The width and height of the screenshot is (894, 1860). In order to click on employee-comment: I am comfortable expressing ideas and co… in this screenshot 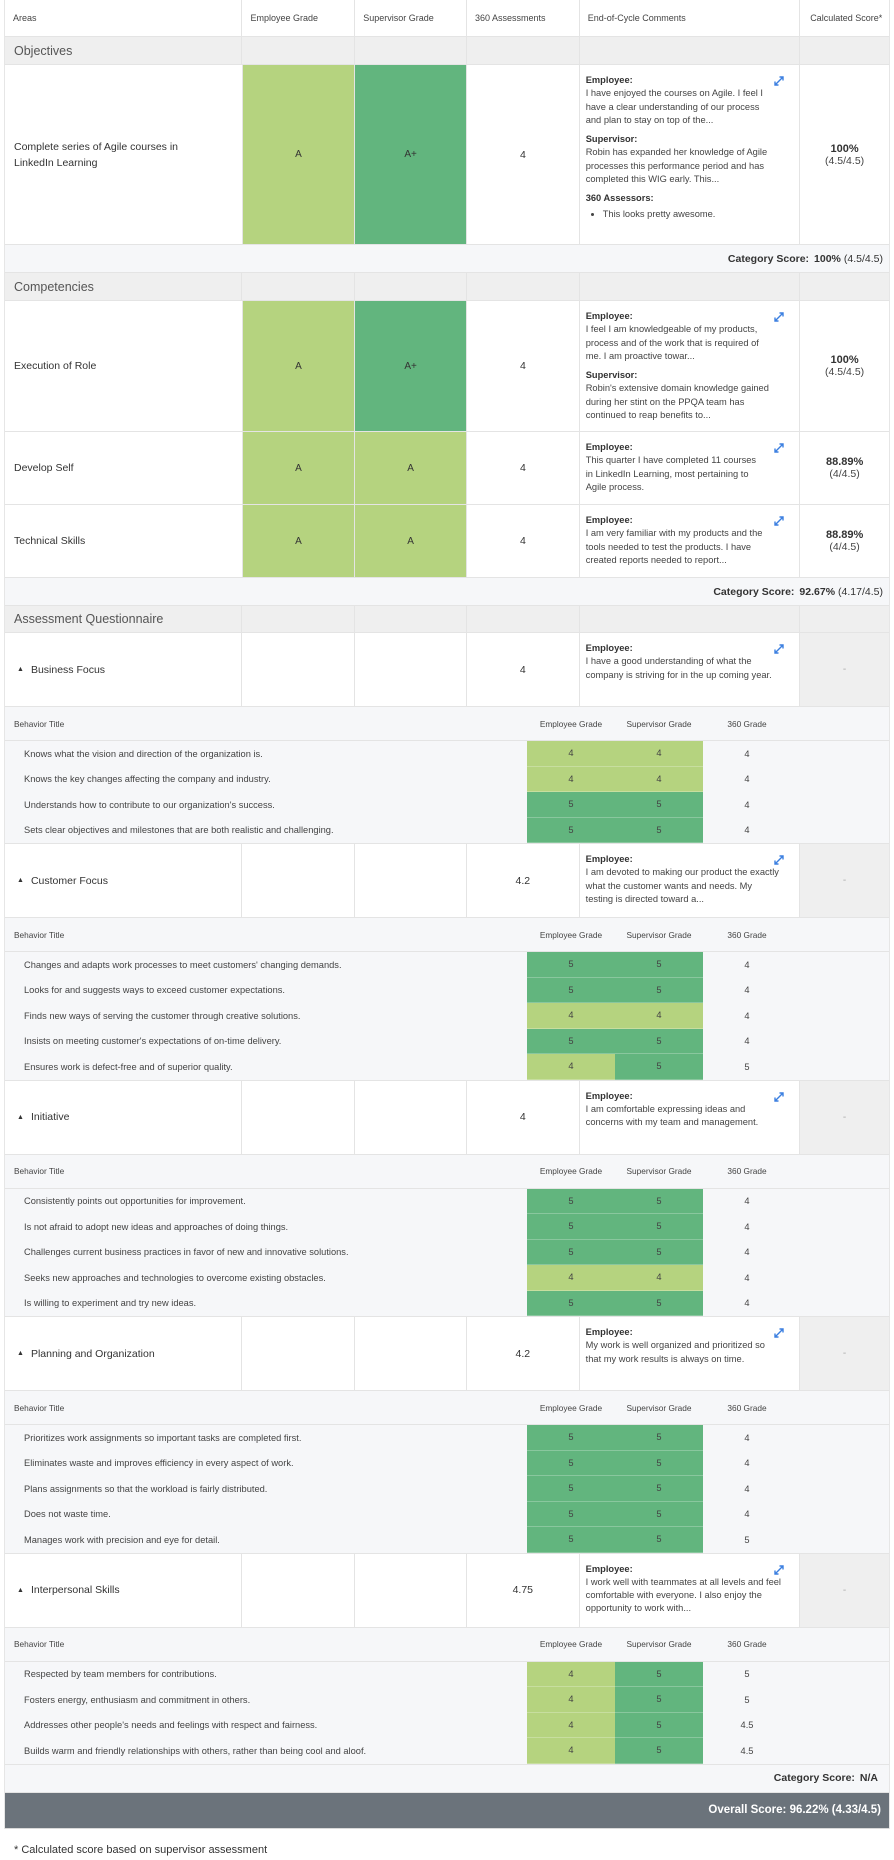, I will do `click(672, 1115)`.